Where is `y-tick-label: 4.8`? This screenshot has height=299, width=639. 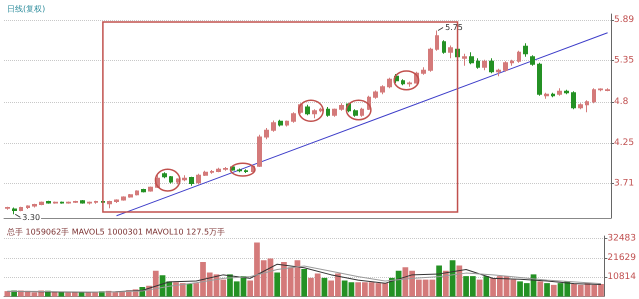
y-tick-label: 4.8 is located at coordinates (621, 101).